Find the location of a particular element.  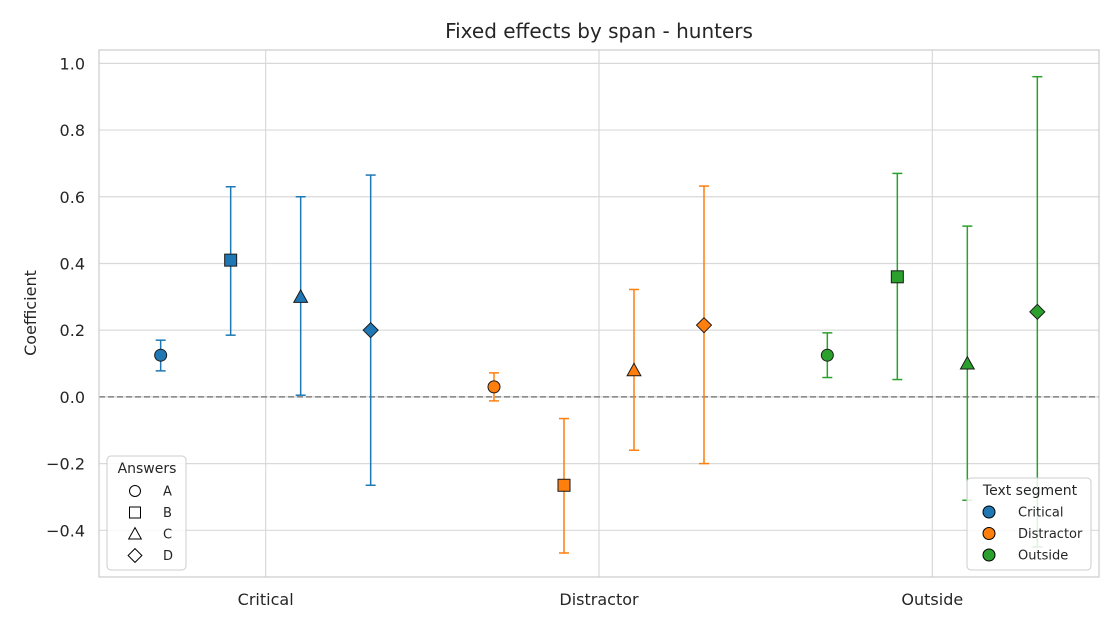

legend-segment-label: Outside is located at coordinates (1043, 556).